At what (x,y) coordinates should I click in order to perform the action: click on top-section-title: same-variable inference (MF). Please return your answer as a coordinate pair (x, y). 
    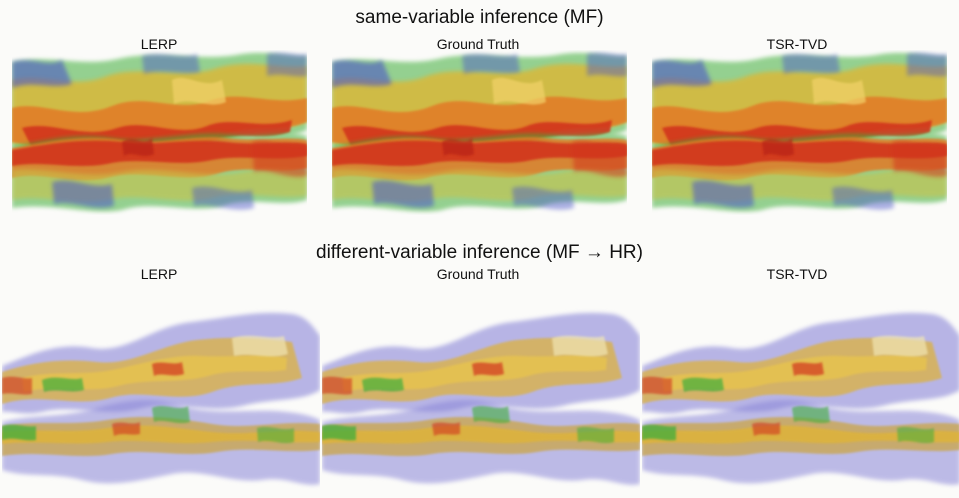
    Looking at the image, I should click on (479, 17).